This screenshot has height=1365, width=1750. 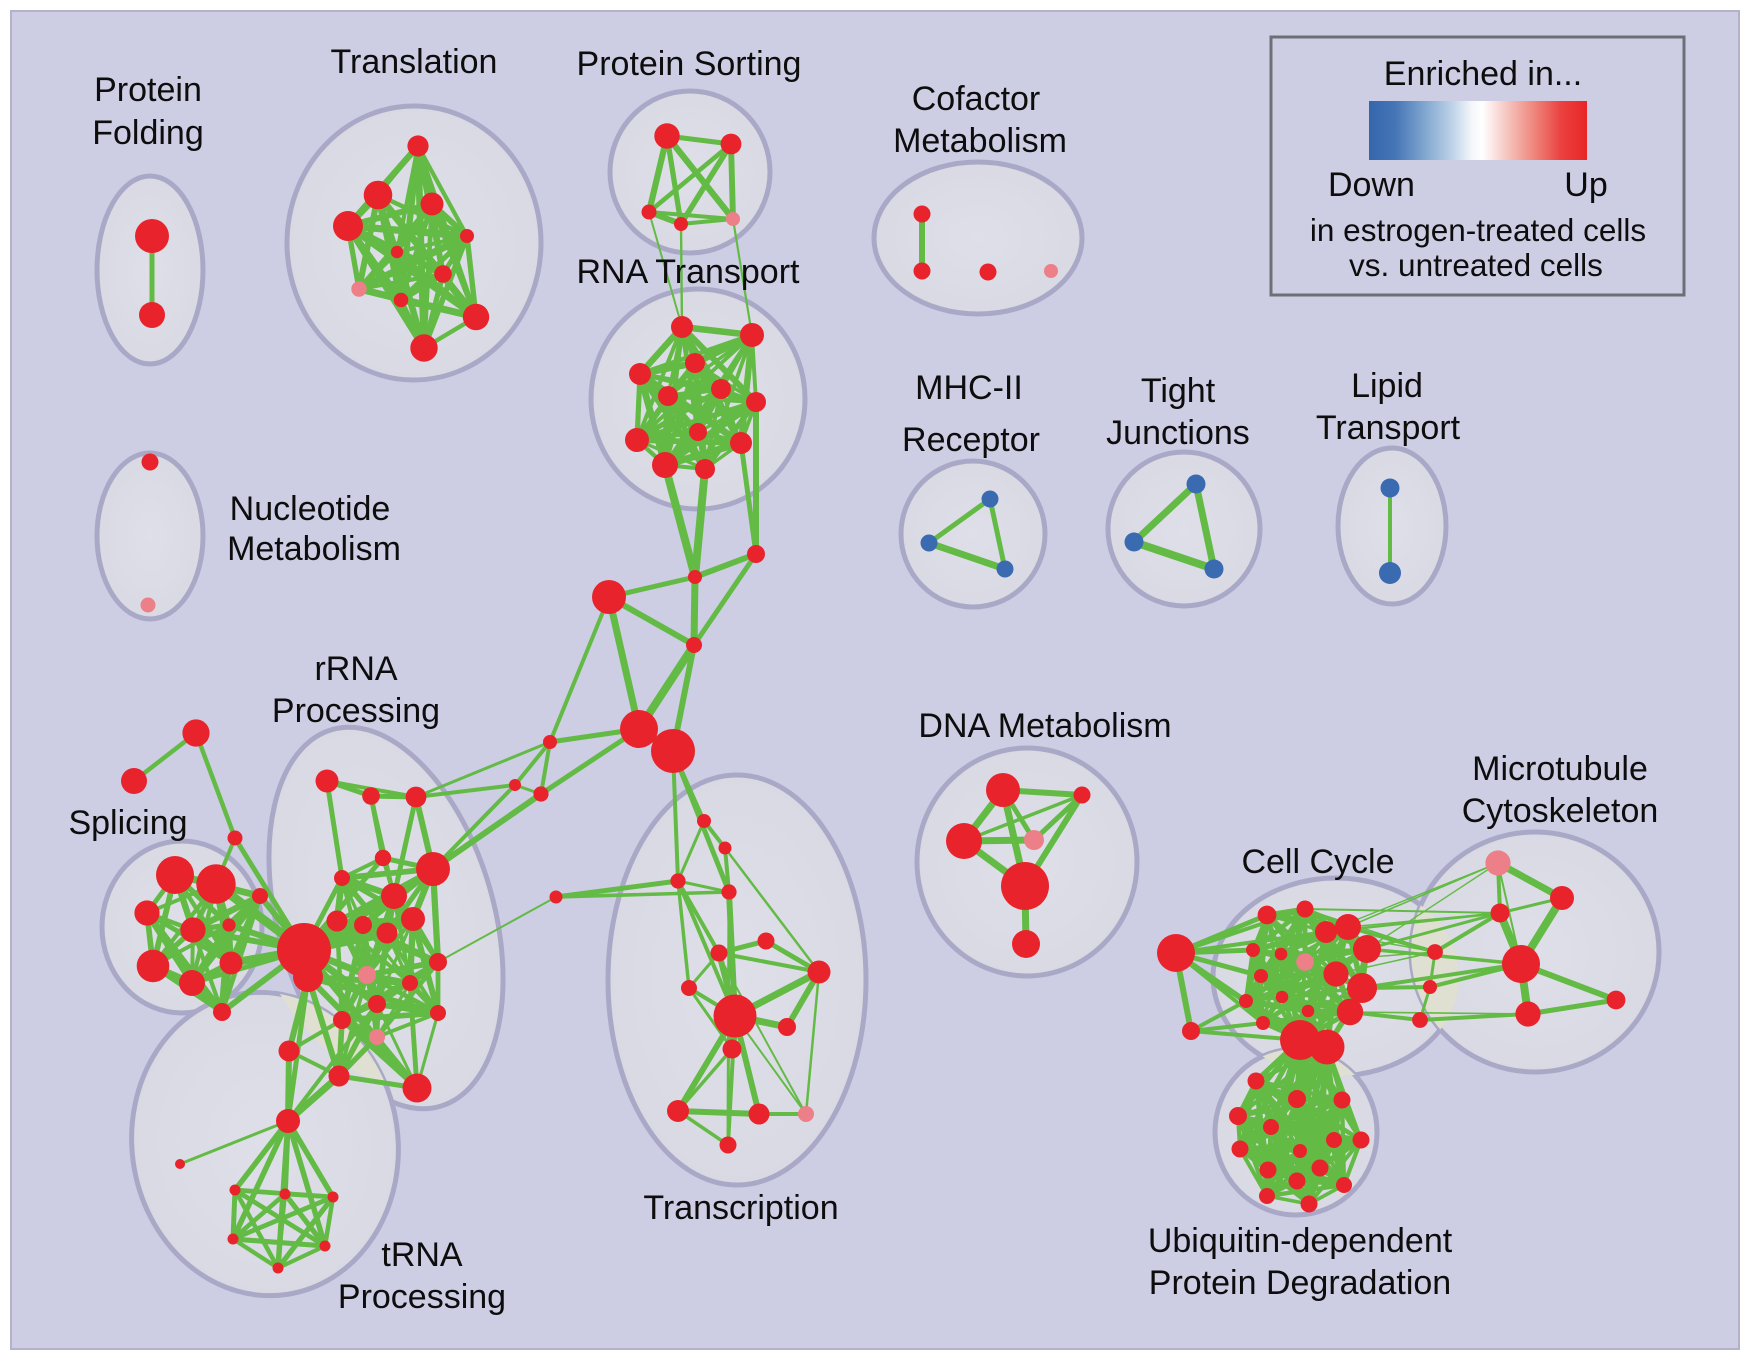 What do you see at coordinates (355, 669) in the screenshot?
I see `svg-text: rRNA` at bounding box center [355, 669].